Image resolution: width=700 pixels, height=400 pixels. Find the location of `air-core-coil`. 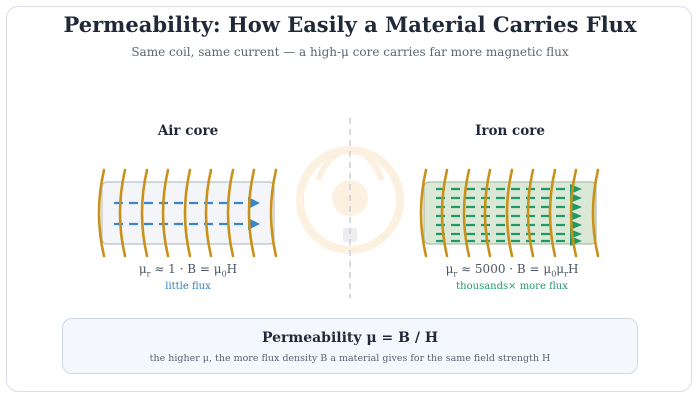

air-core-coil is located at coordinates (187, 213).